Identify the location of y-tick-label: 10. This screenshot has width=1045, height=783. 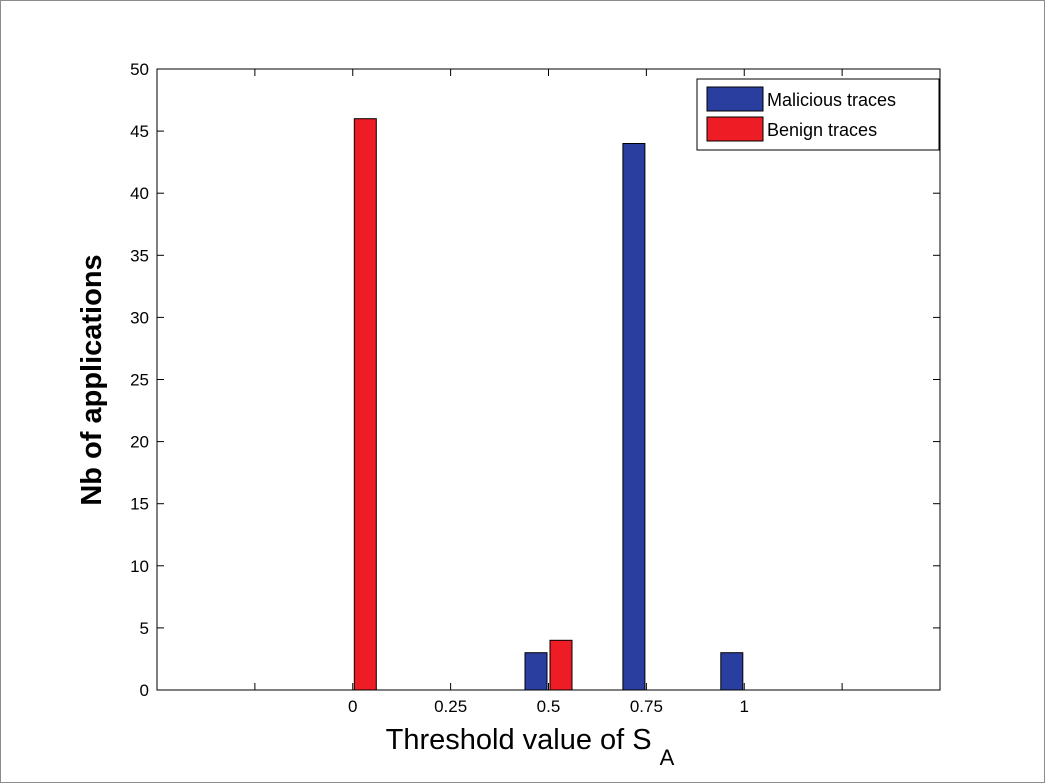
(139, 566).